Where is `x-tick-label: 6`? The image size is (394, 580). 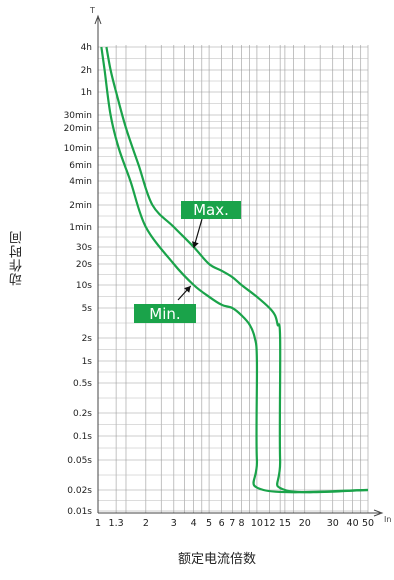 x-tick-label: 6 is located at coordinates (222, 523).